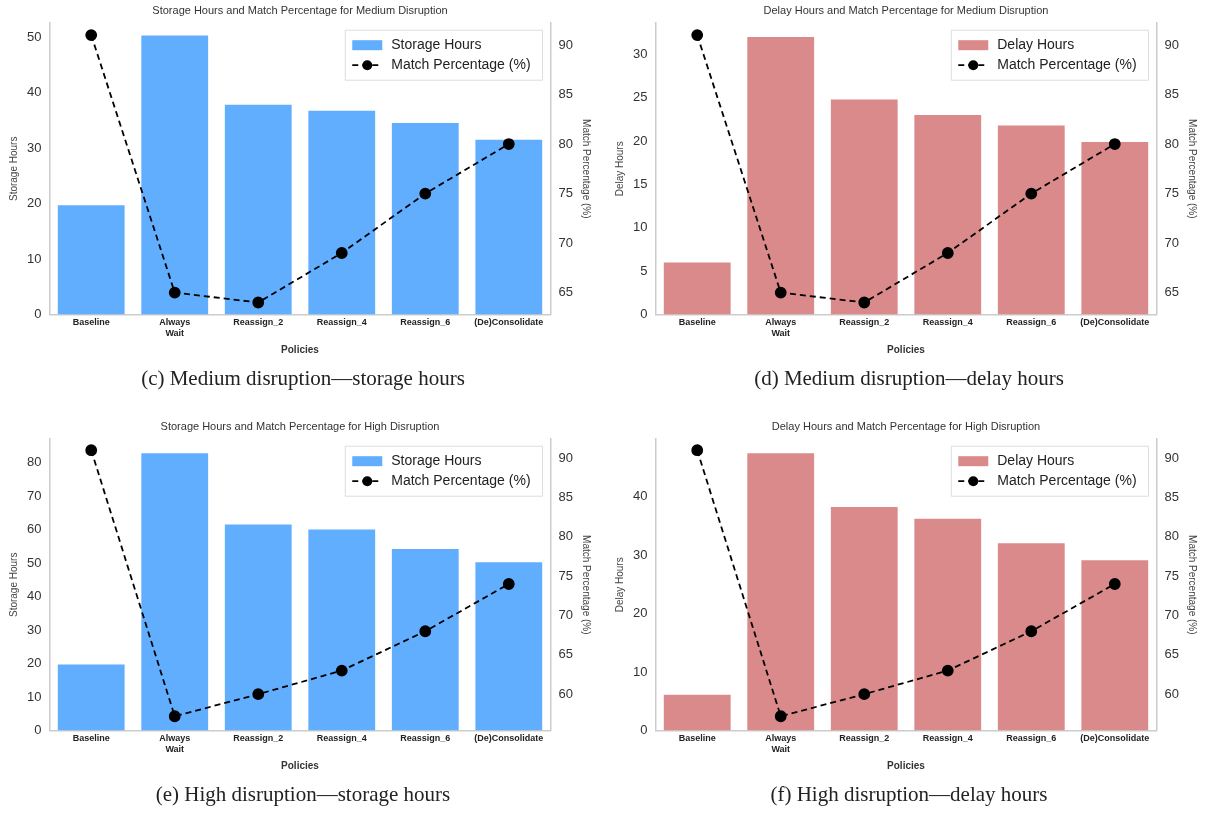  I want to click on y2-tick-label: 60, so click(1172, 693).